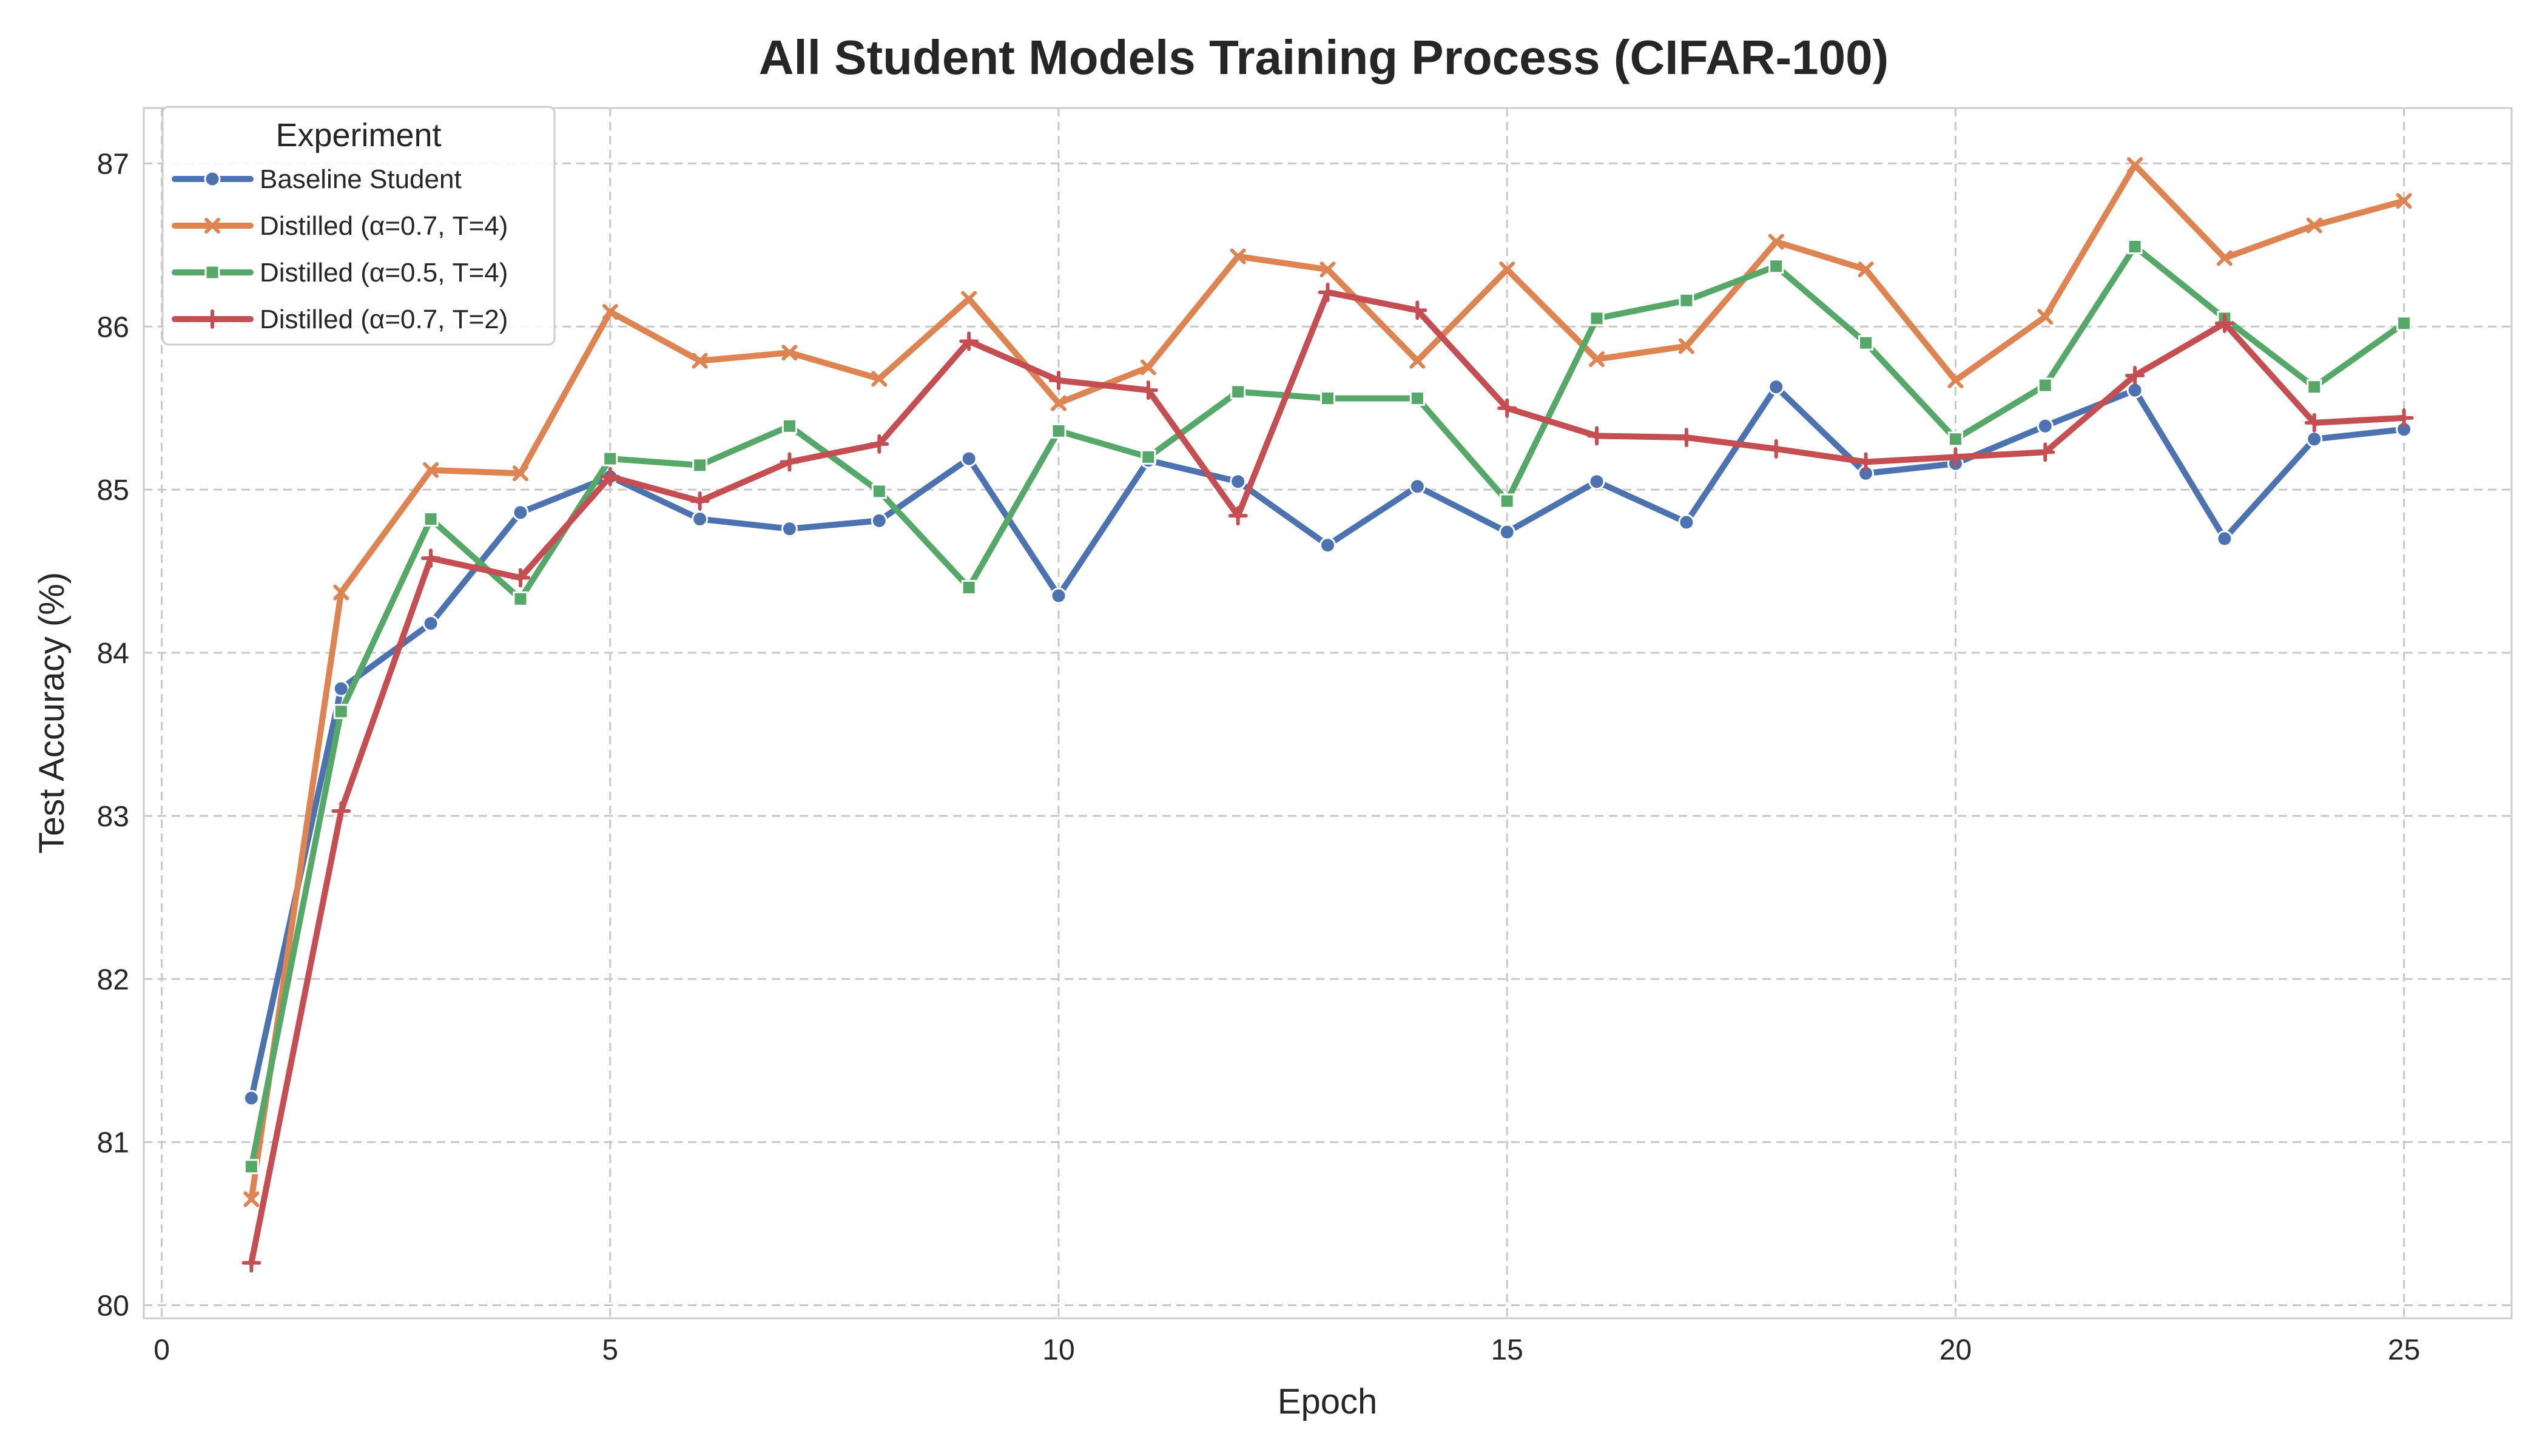 The height and width of the screenshot is (1456, 2548). Describe the element at coordinates (361, 179) in the screenshot. I see `legend-label: Baseline Student` at that location.